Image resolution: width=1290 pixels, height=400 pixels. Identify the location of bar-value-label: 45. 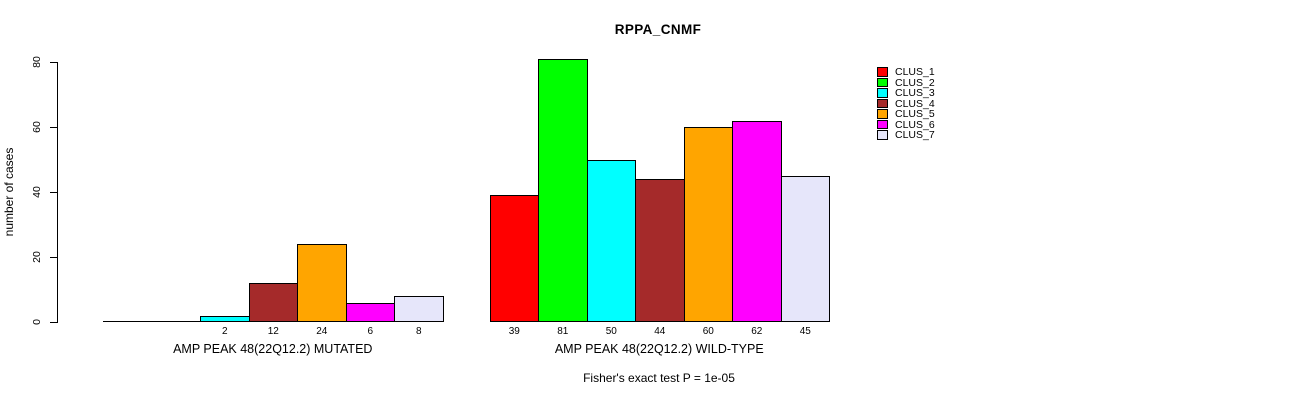
(805, 331).